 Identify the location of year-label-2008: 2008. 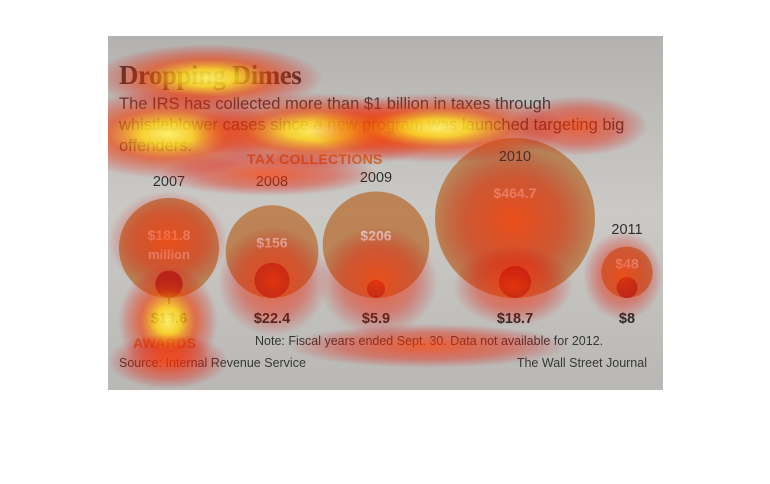
(272, 182).